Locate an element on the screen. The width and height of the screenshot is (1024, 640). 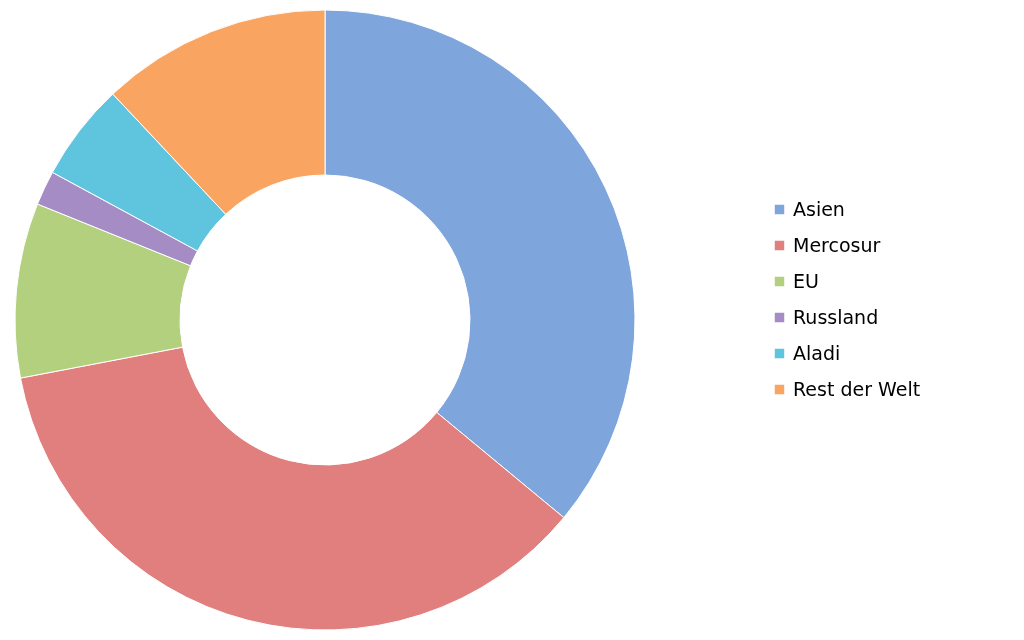
legend-label: Russland is located at coordinates (836, 316).